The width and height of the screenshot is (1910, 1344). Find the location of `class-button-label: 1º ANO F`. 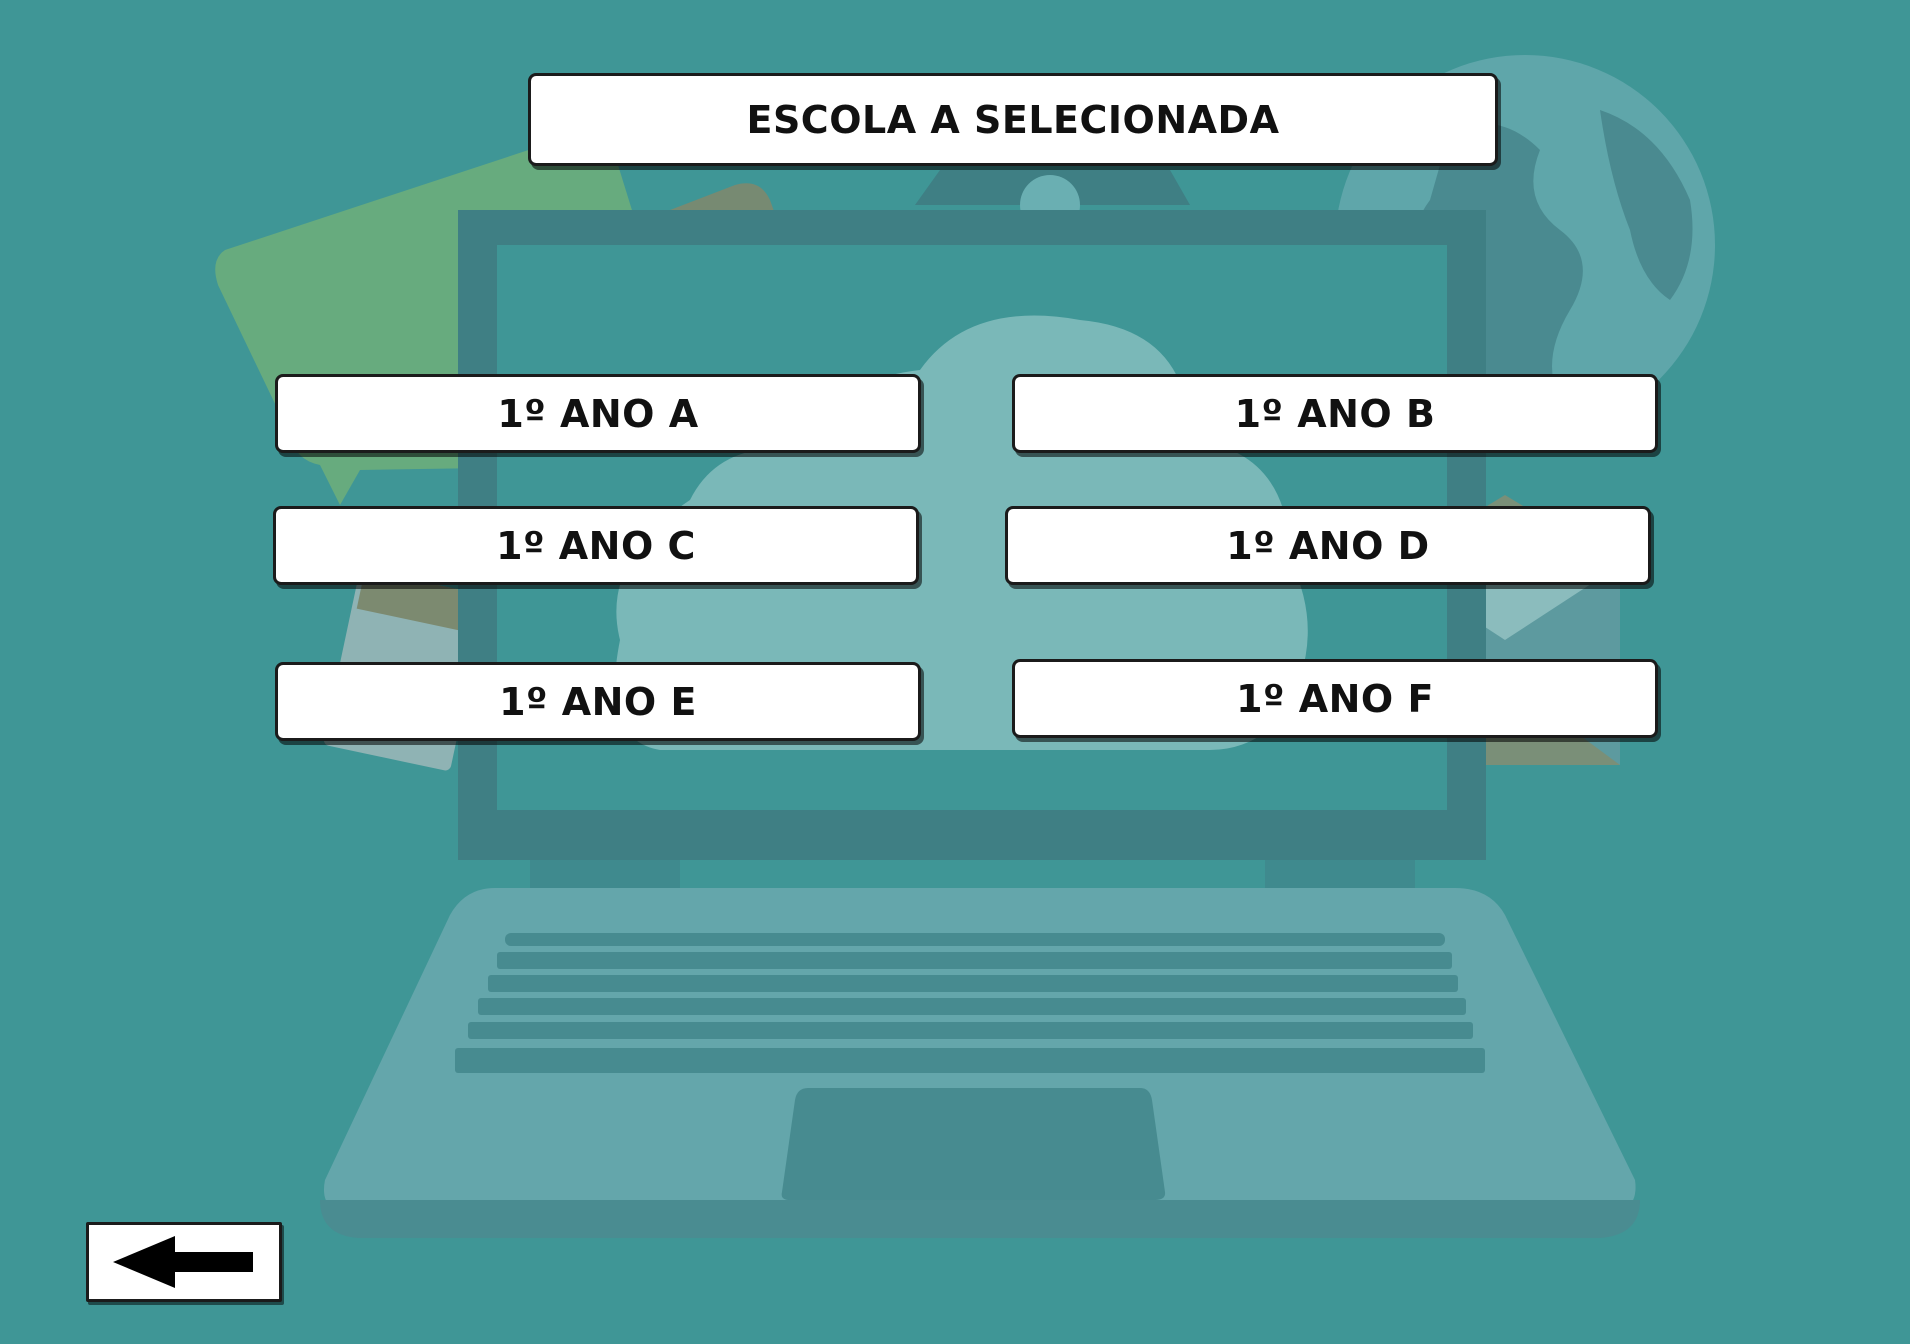

class-button-label: 1º ANO F is located at coordinates (1335, 698).